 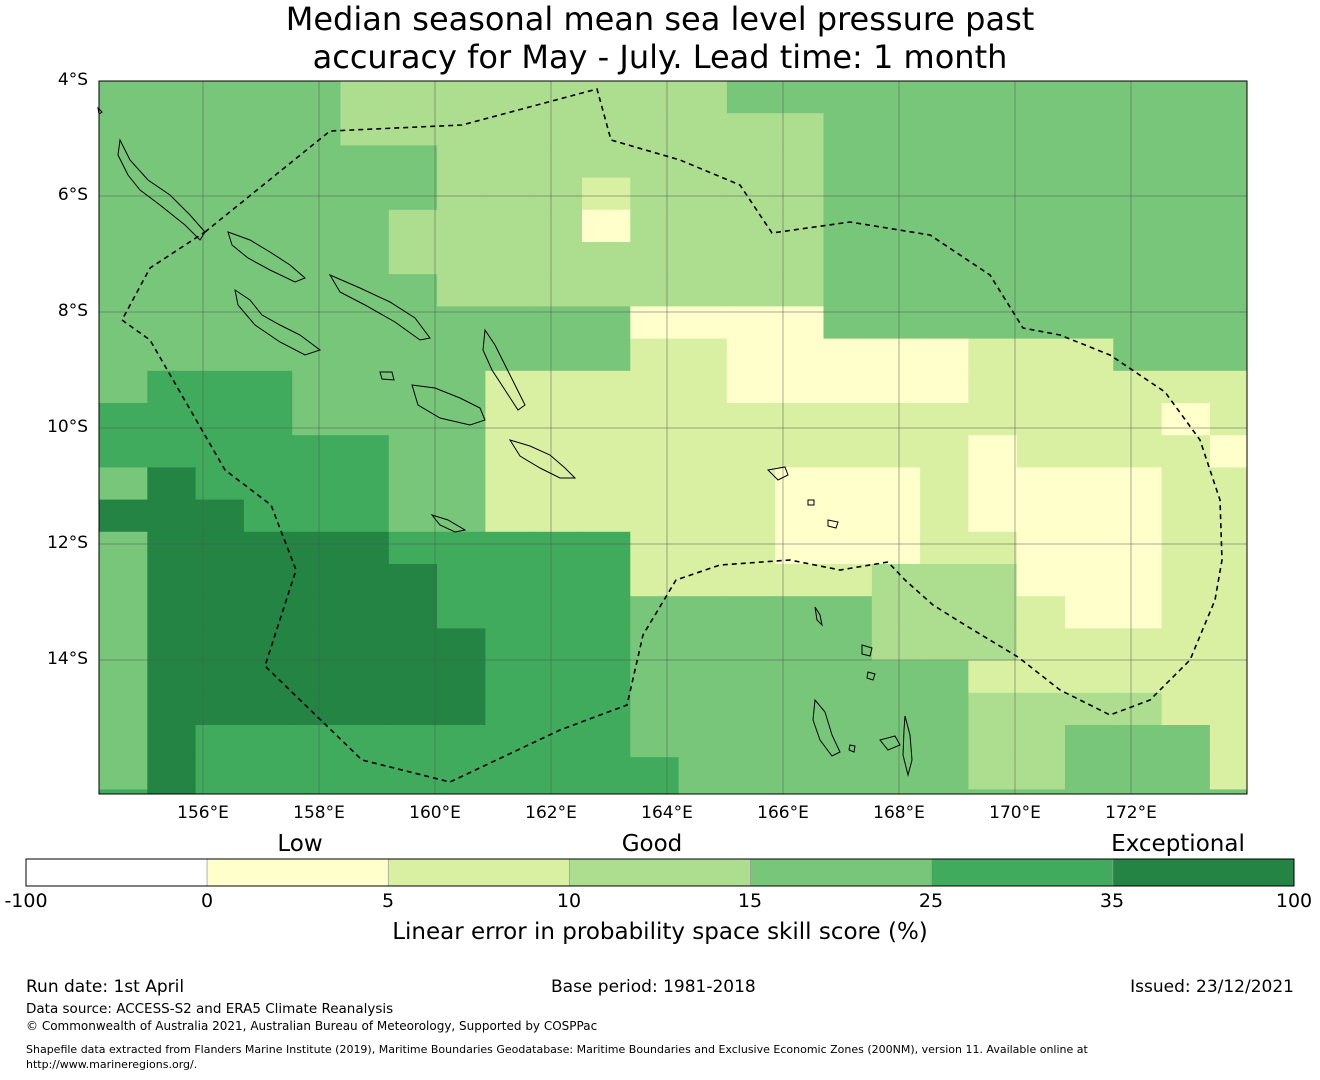 I want to click on lon-tick-170e: 170°E, so click(x=1015, y=813).